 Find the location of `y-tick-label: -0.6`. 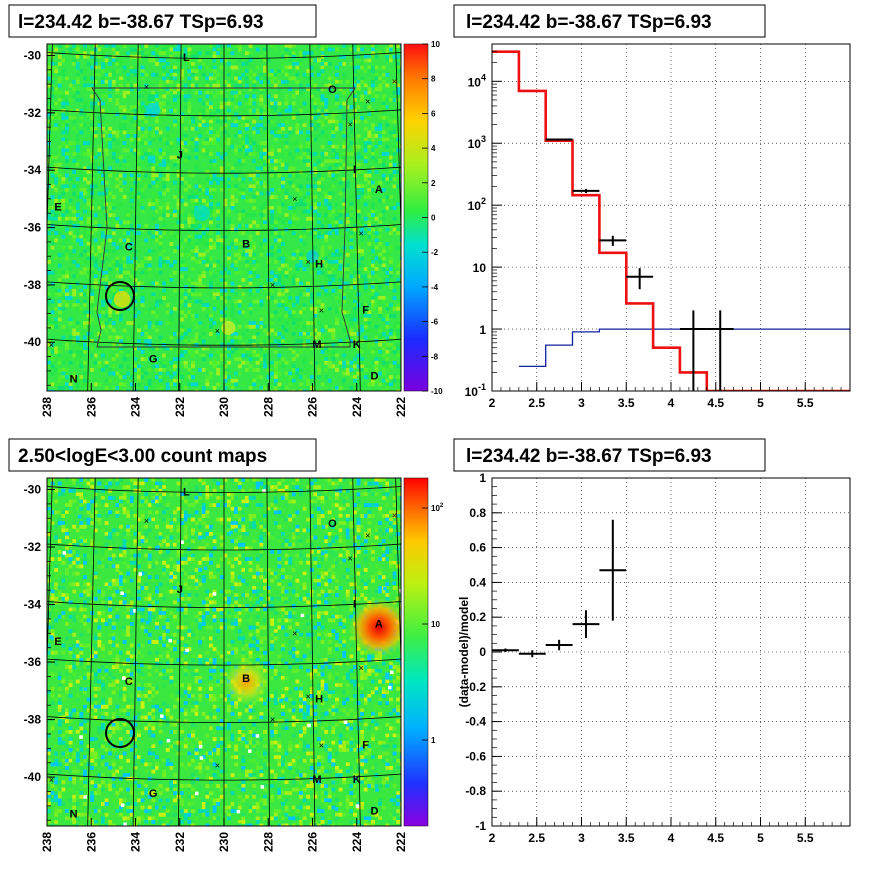

y-tick-label: -0.6 is located at coordinates (475, 756).